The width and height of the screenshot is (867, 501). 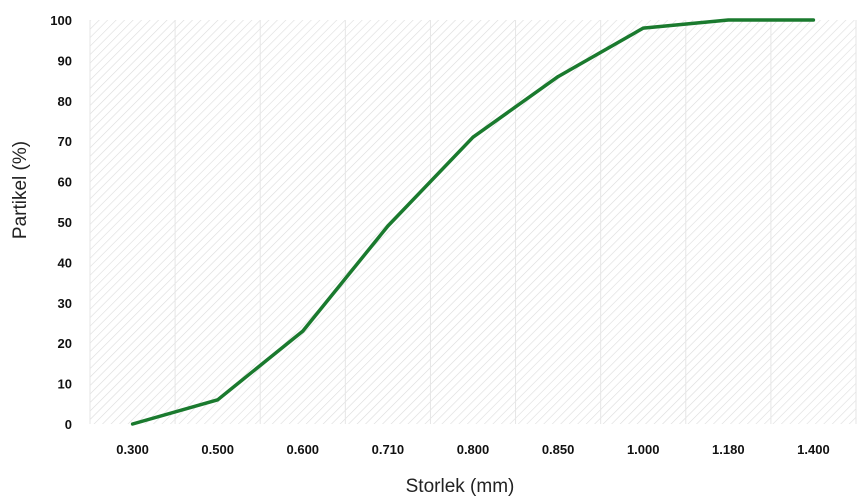 What do you see at coordinates (460, 486) in the screenshot?
I see `x-axis-title: Storlek (mm)` at bounding box center [460, 486].